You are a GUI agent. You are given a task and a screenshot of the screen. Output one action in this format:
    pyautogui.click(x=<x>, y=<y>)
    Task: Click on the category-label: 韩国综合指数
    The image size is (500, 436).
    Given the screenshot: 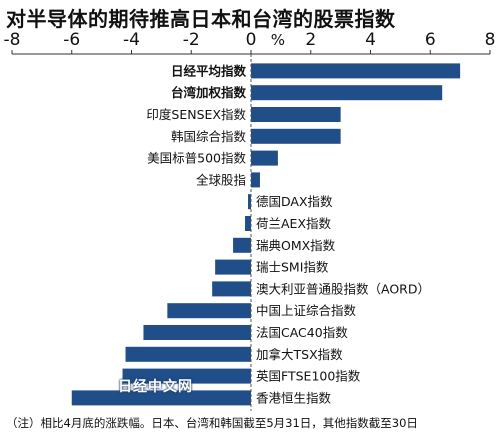 What is the action you would take?
    pyautogui.click(x=209, y=136)
    